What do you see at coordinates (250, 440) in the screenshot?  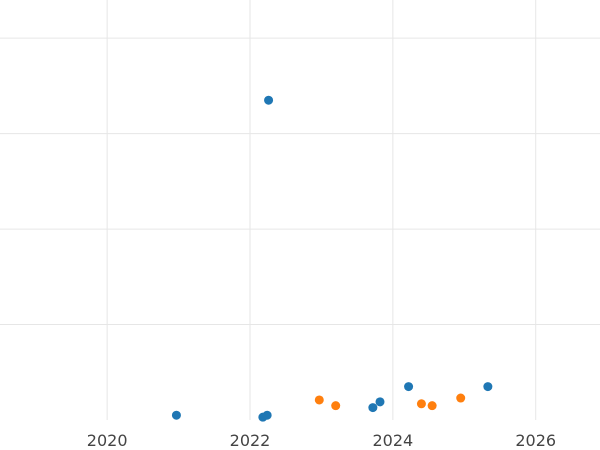 I see `x-tick-label: 2022` at bounding box center [250, 440].